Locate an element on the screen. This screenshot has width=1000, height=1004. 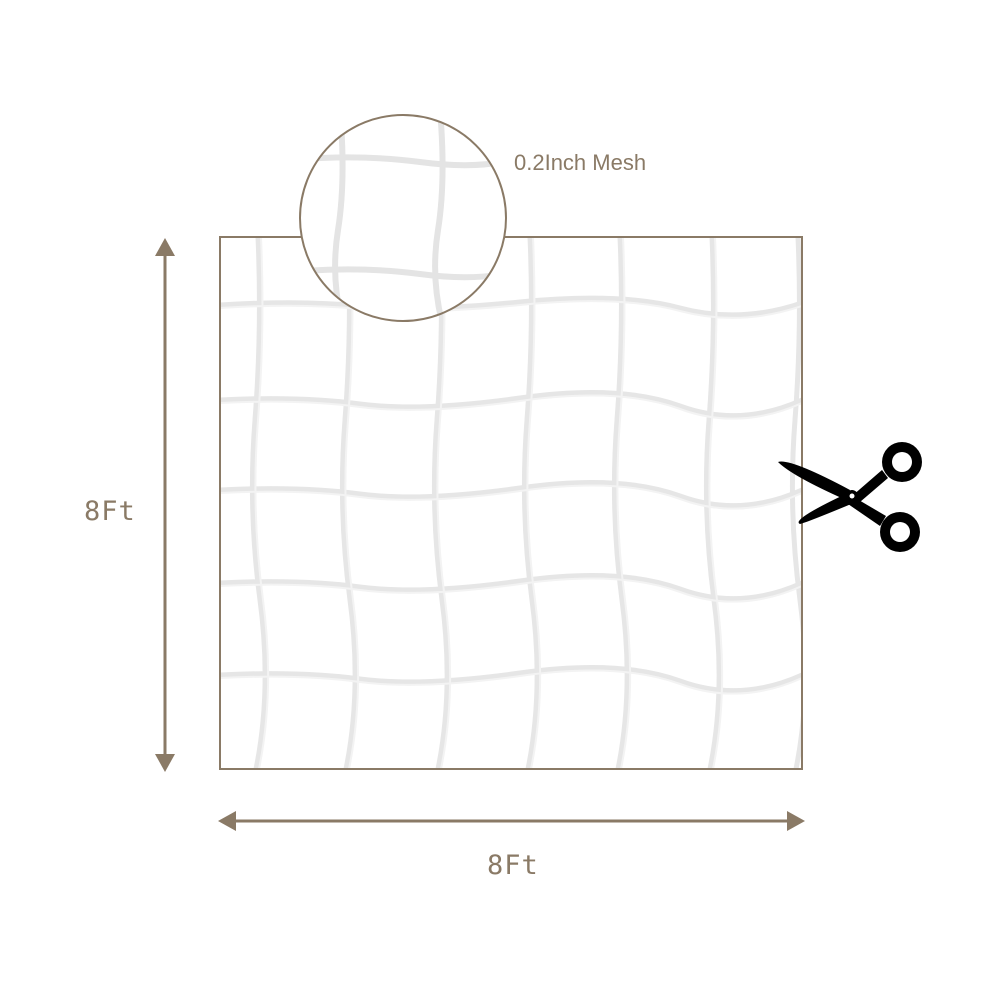
scissors-blade-upper is located at coordinates (814, 480).